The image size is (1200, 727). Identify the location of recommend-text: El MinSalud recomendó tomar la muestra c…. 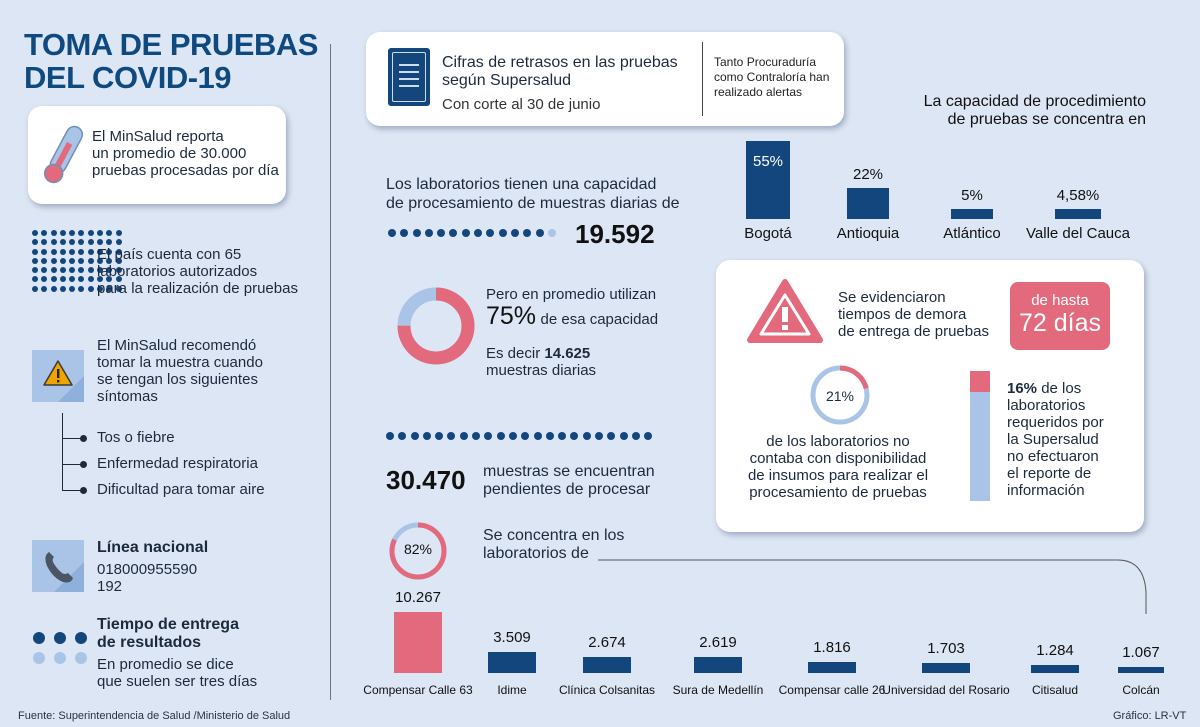
(180, 371).